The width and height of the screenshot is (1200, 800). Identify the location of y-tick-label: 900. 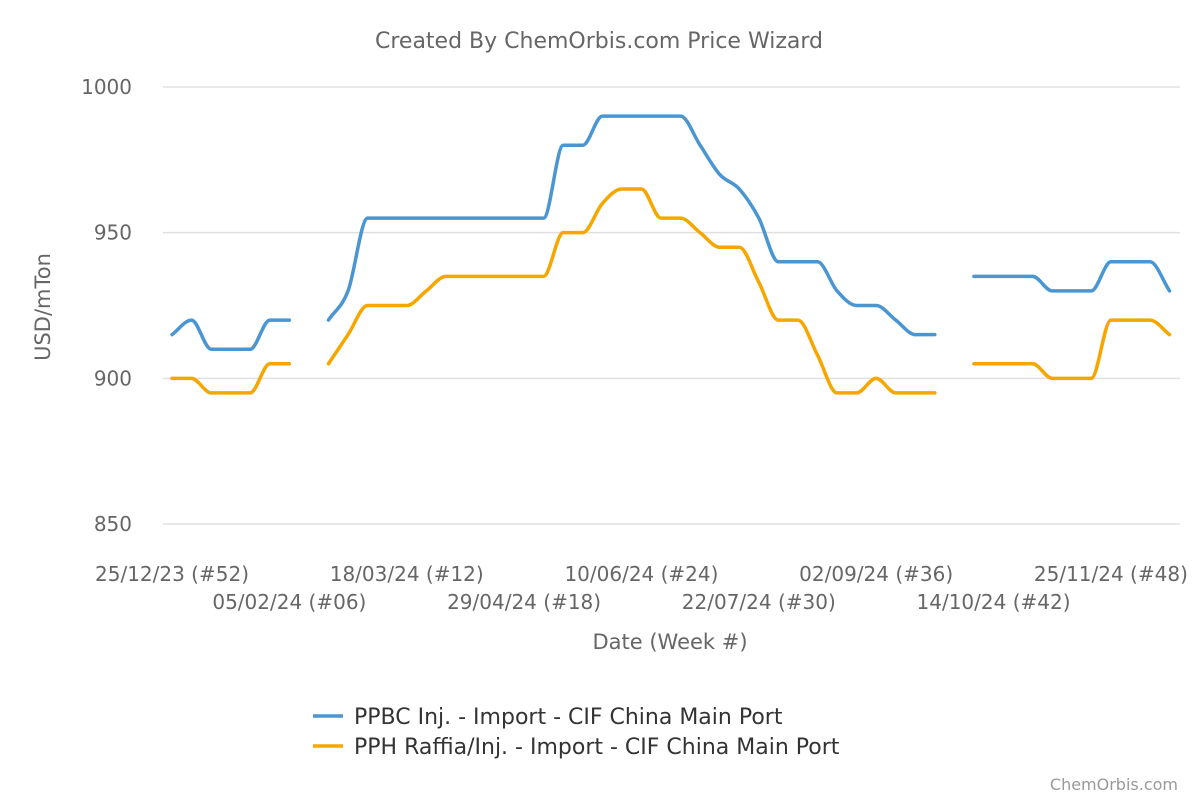
(113, 378).